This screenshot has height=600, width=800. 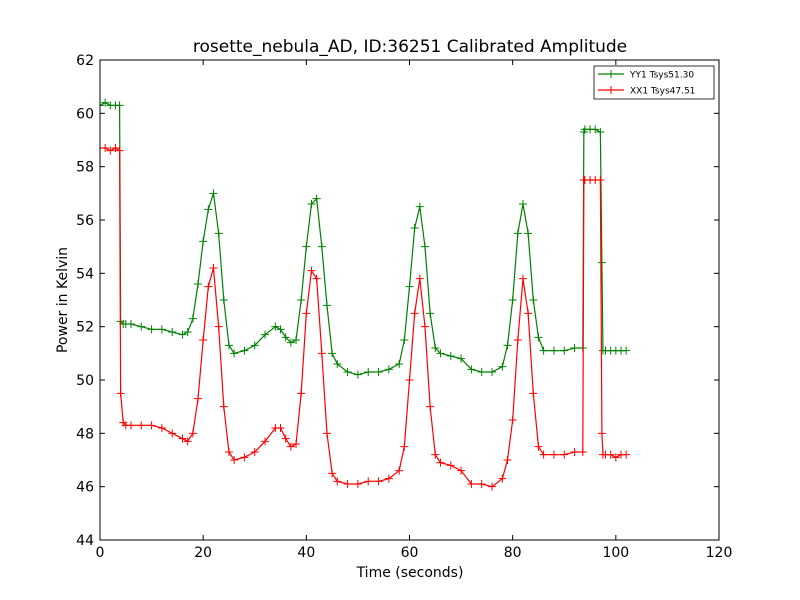 What do you see at coordinates (85, 381) in the screenshot?
I see `y-tick-label: 50` at bounding box center [85, 381].